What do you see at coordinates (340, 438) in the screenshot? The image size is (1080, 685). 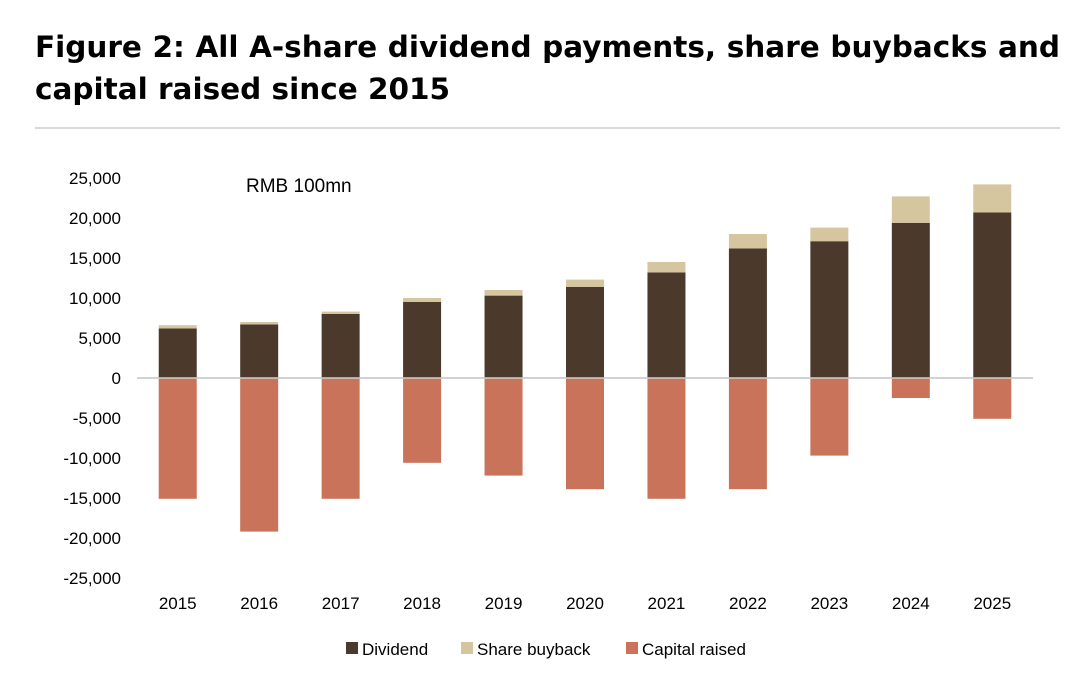 I see `bar-capital-raised-2017` at bounding box center [340, 438].